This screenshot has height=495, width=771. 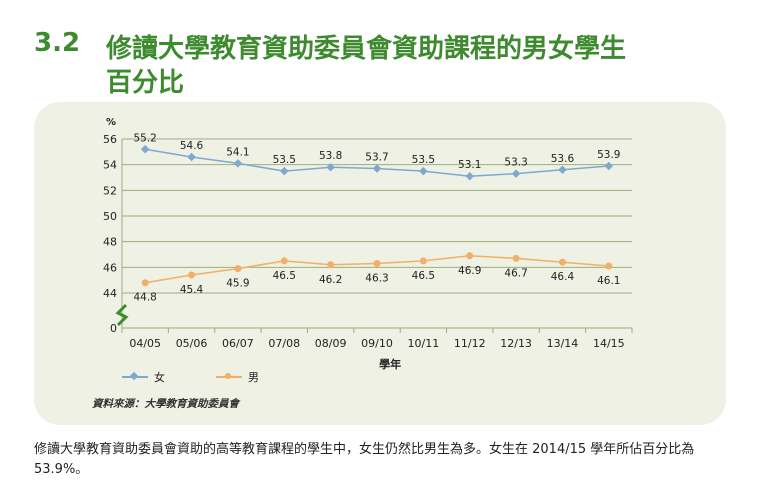 What do you see at coordinates (192, 146) in the screenshot?
I see `data-label: 54.6` at bounding box center [192, 146].